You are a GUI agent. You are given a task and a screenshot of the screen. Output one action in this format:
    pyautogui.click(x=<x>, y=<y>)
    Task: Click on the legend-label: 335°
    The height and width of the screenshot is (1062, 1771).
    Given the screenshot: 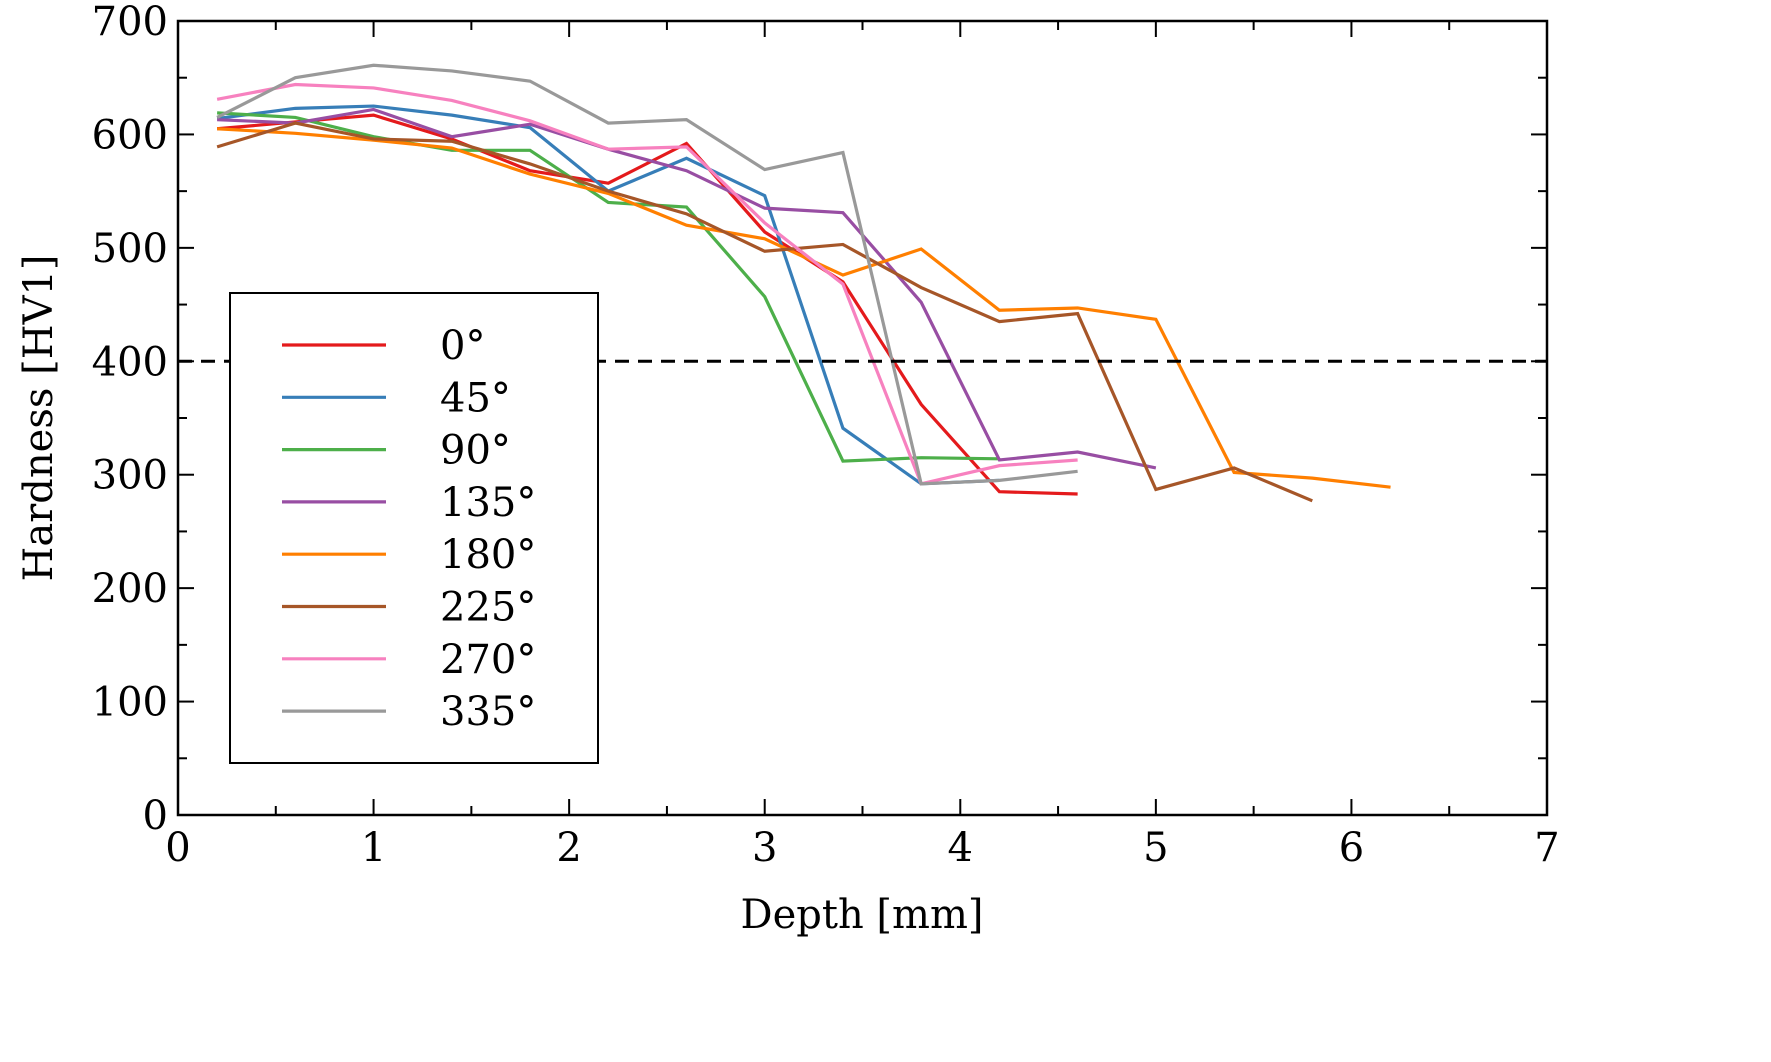 What is the action you would take?
    pyautogui.click(x=488, y=712)
    